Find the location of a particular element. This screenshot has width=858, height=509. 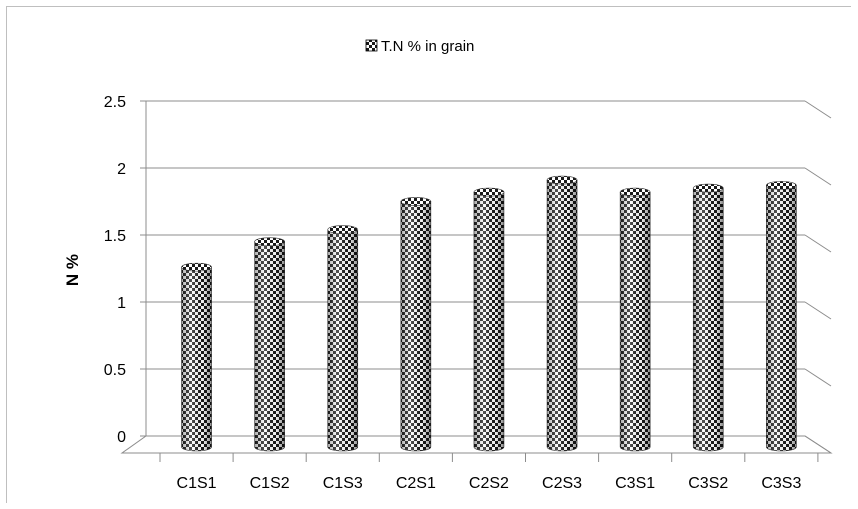

x-tick-label: C1S3 is located at coordinates (343, 483).